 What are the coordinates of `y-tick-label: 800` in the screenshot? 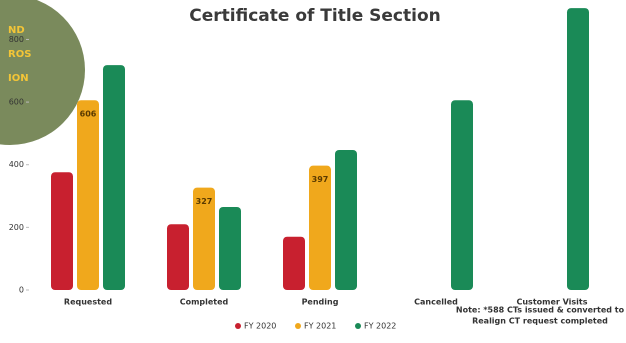 It's located at (16, 39).